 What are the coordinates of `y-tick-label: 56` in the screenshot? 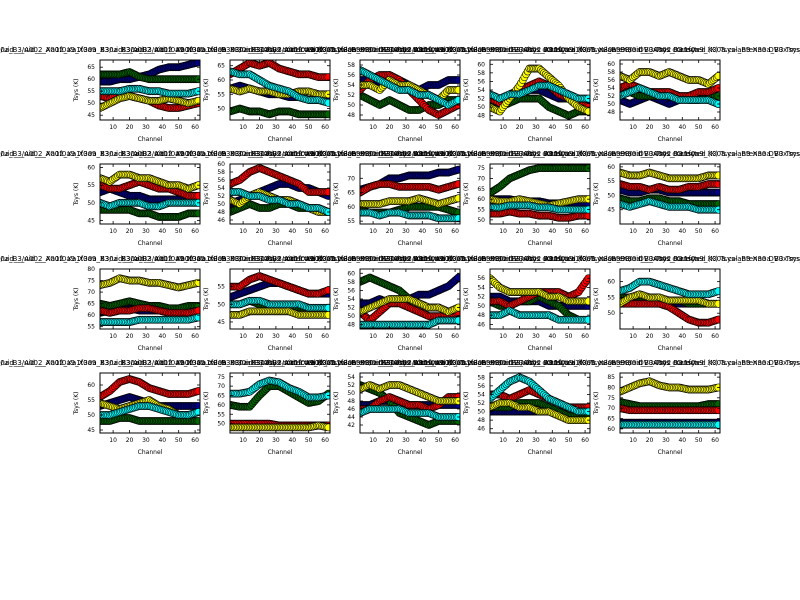 It's located at (481, 81).